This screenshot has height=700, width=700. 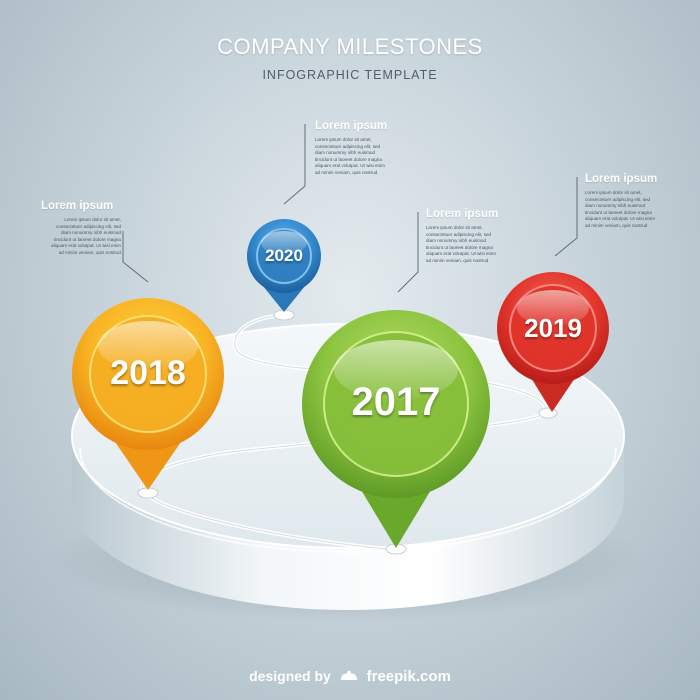 I want to click on anchor-dot-2019, so click(x=548, y=413).